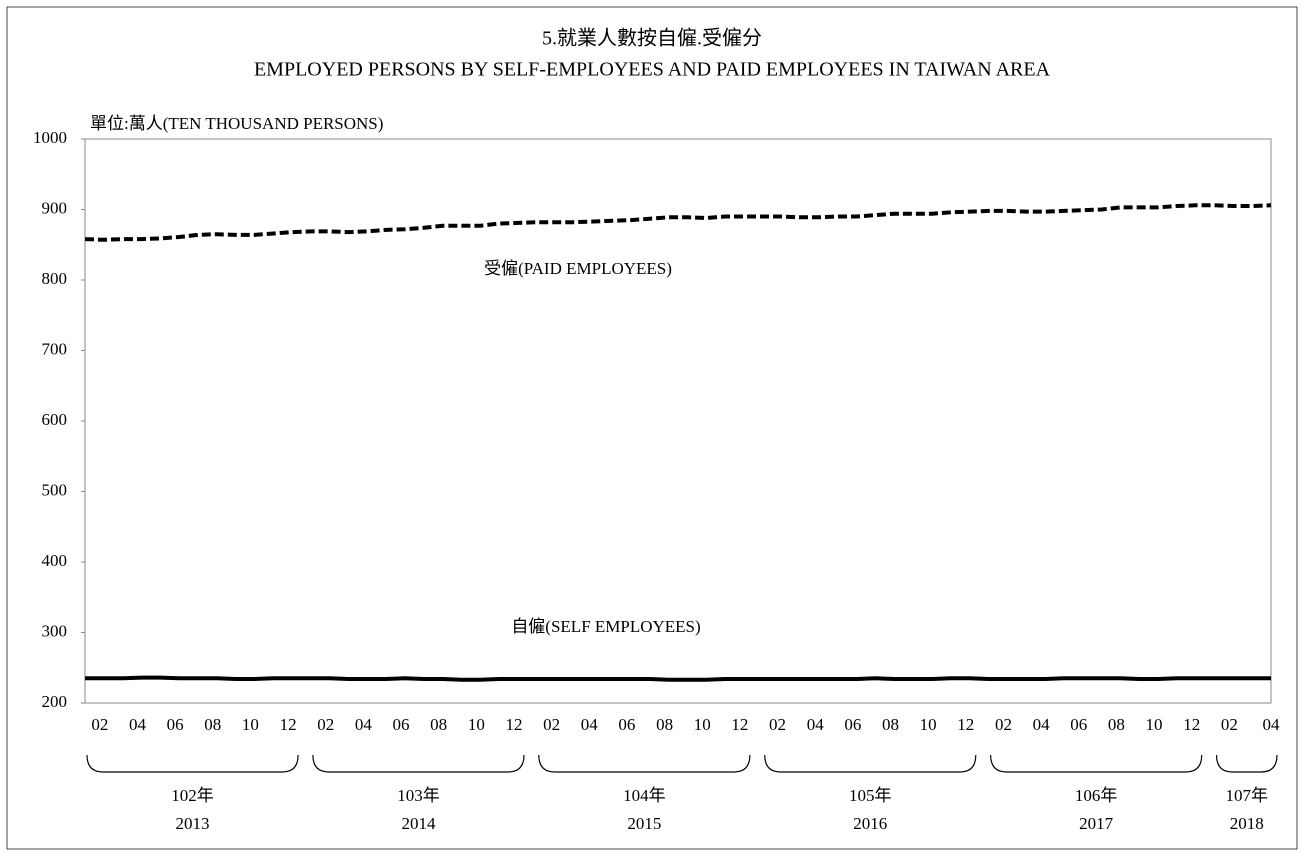 This screenshot has width=1304, height=857. Describe the element at coordinates (55, 207) in the screenshot. I see `y-tick-label: 900` at that location.